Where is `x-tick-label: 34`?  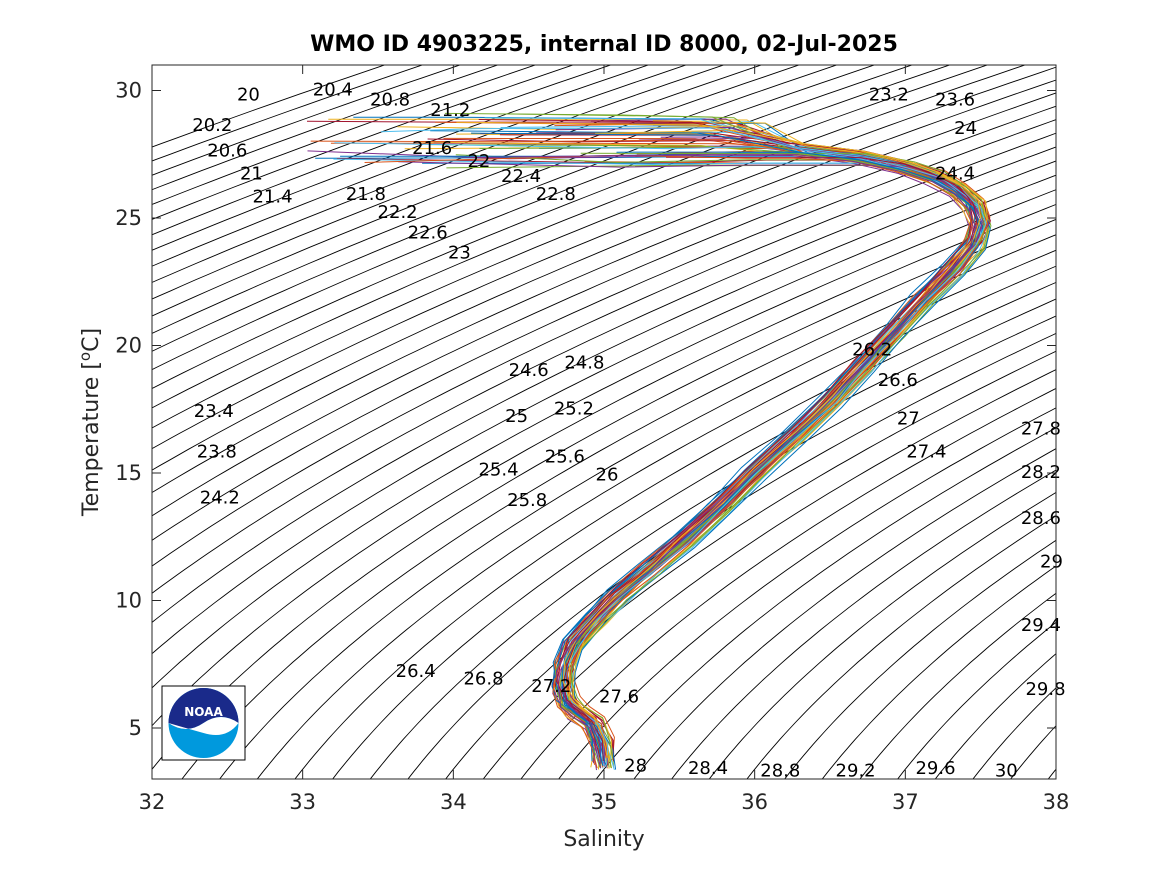
x-tick-label: 34 is located at coordinates (453, 802).